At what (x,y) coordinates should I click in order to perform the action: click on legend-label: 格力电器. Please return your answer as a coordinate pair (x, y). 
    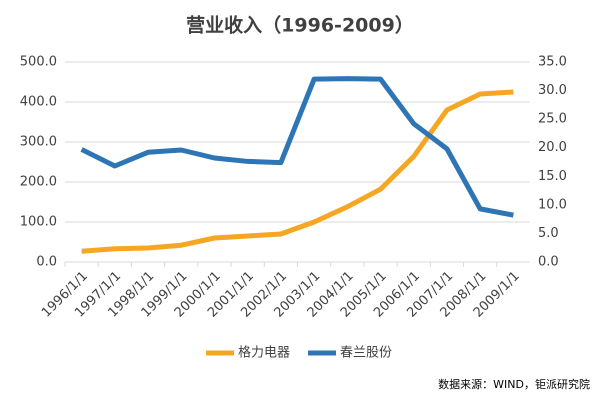
    Looking at the image, I should click on (264, 353).